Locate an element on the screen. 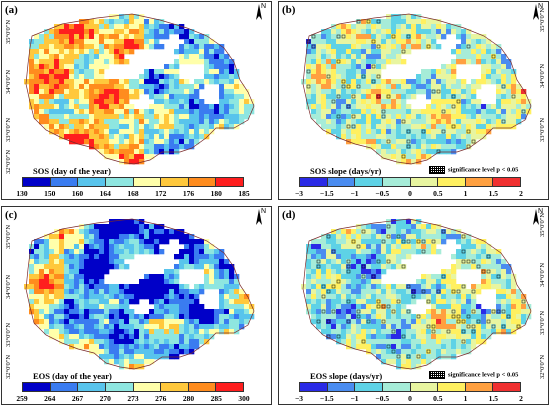  colorbar-tick-label: 172 is located at coordinates (161, 193).